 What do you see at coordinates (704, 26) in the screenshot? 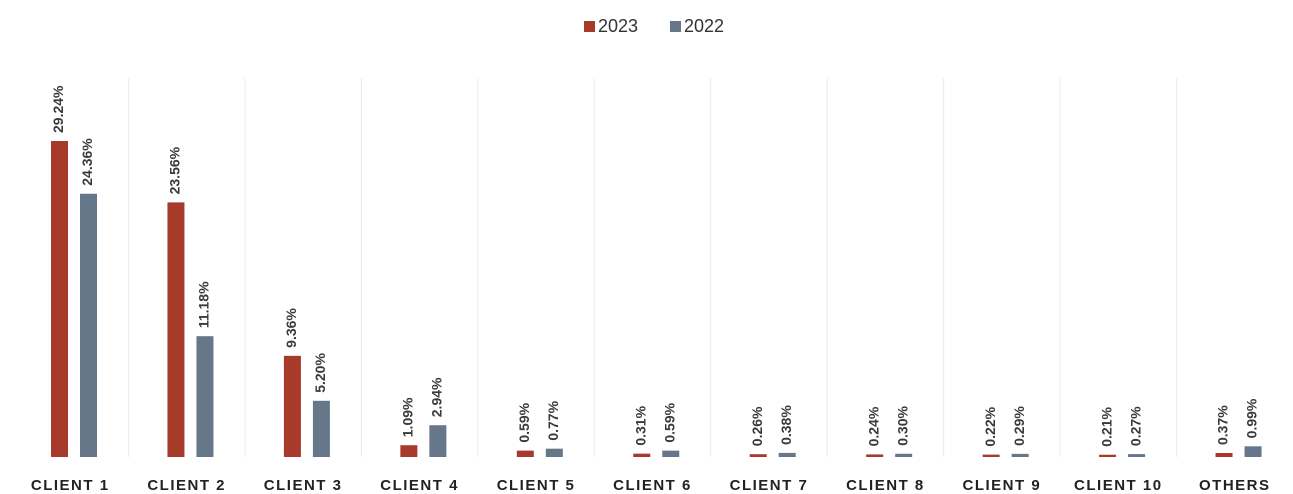
I see `legend-label: 2022` at bounding box center [704, 26].